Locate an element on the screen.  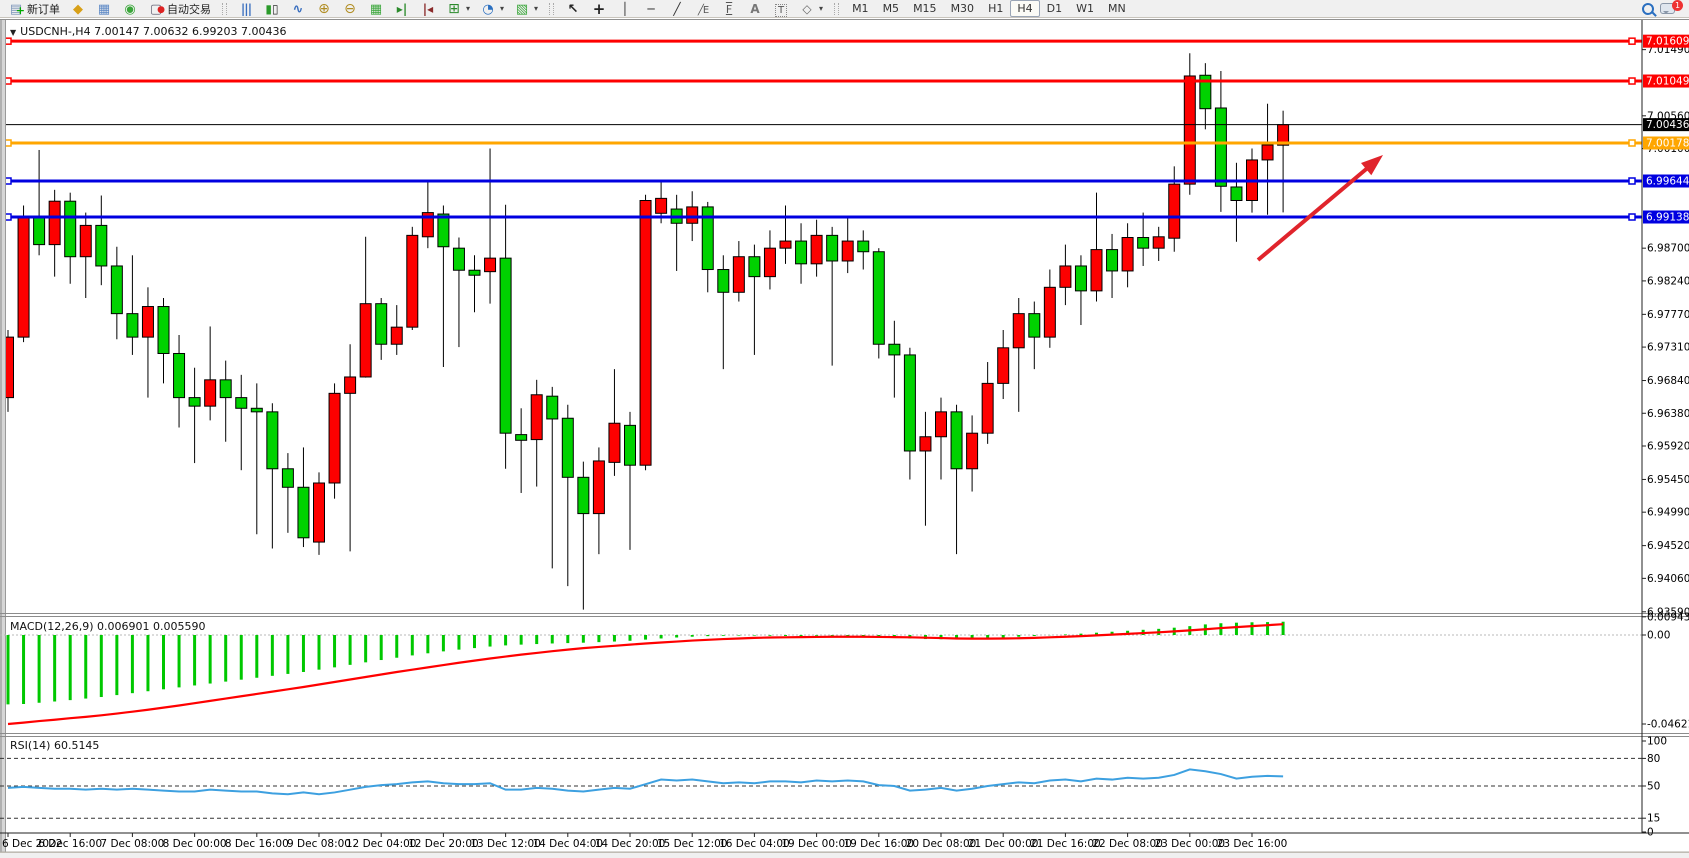
equidistant-channel-button is located at coordinates (703, 9).